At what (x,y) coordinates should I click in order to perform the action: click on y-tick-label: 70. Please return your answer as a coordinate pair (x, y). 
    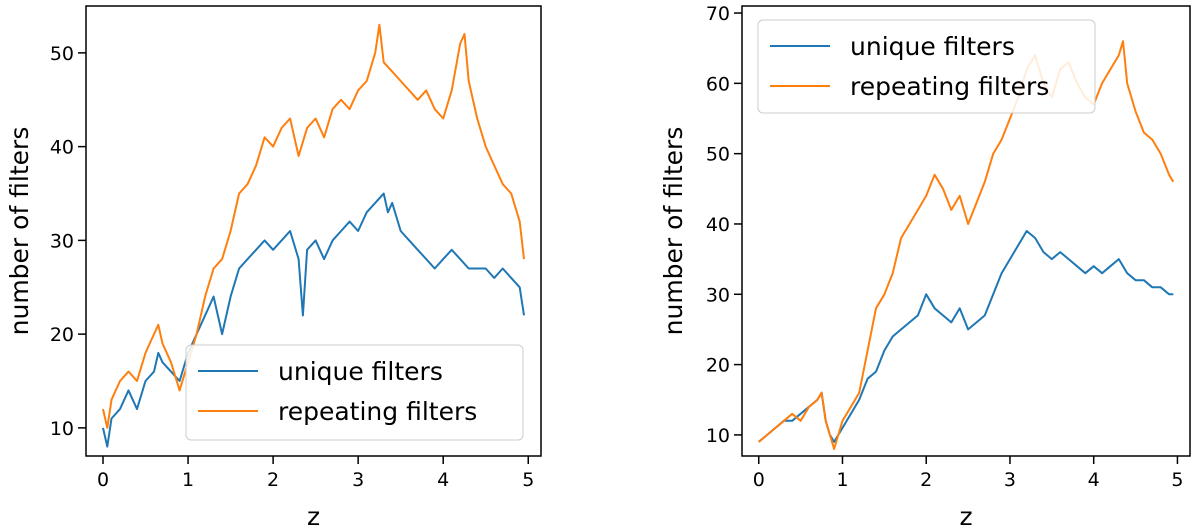
    Looking at the image, I should click on (718, 14).